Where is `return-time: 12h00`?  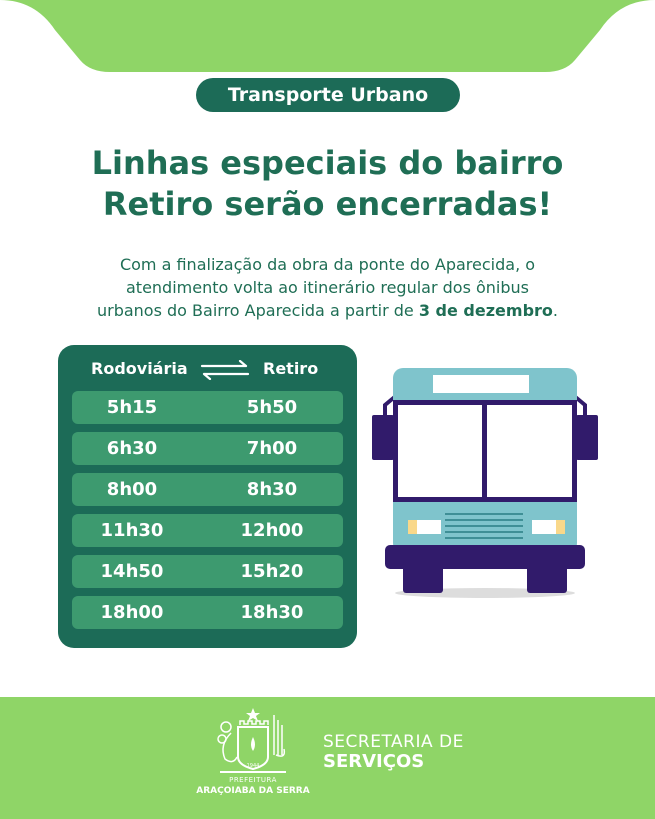
return-time: 12h00 is located at coordinates (272, 530).